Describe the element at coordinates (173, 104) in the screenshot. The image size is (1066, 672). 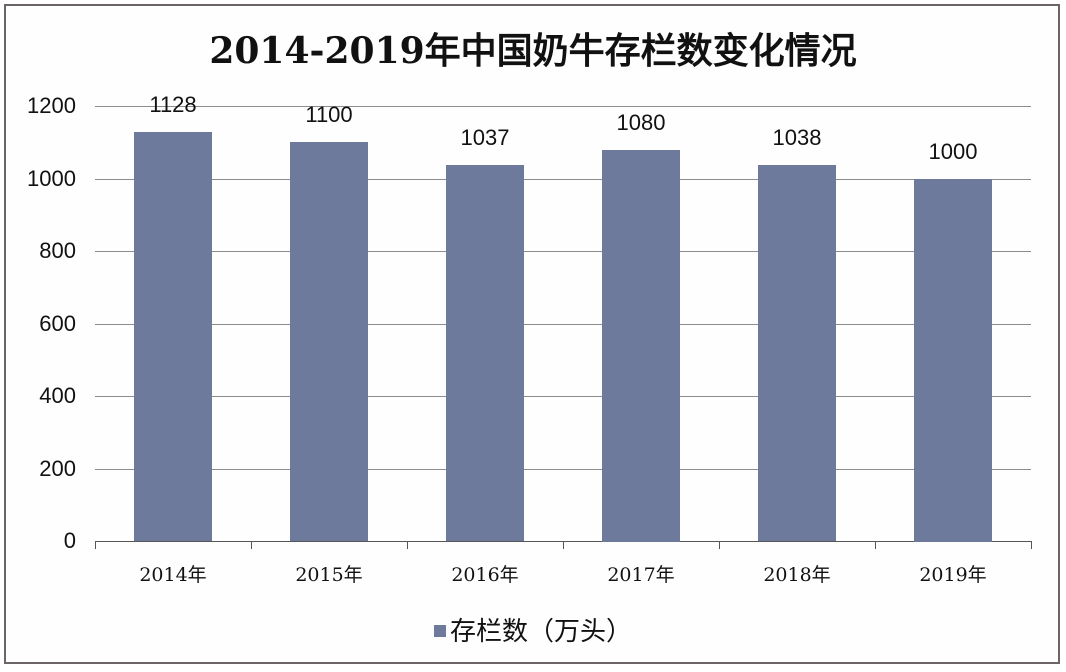
I see `data-label: 1128` at that location.